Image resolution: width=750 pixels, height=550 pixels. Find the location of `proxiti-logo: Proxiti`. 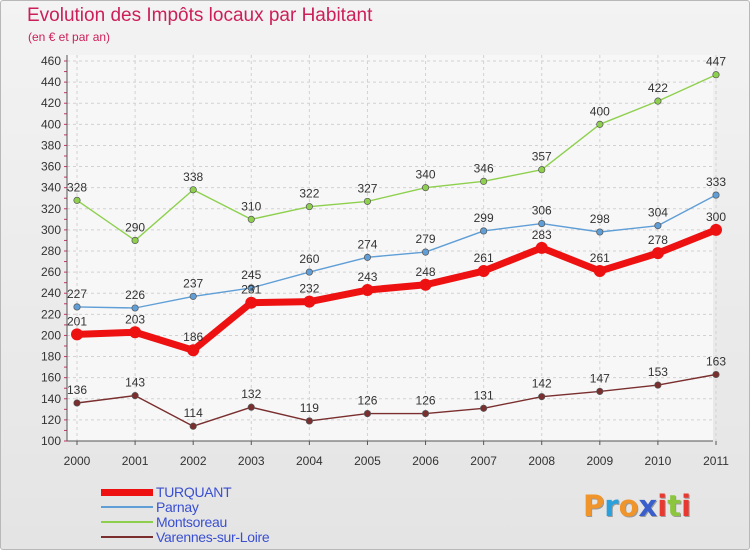

proxiti-logo: Proxiti is located at coordinates (637, 506).